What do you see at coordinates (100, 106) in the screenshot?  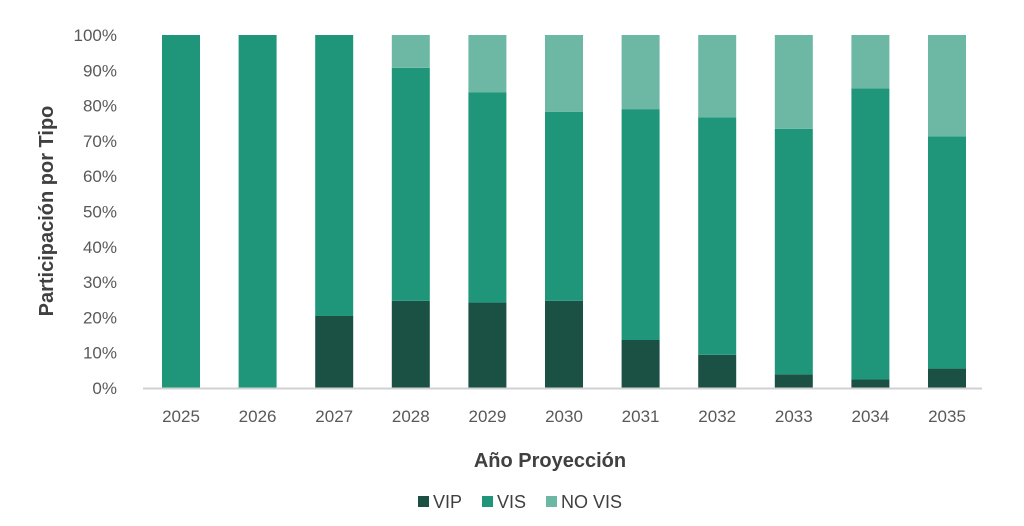 I see `y-tick-label: 80%` at bounding box center [100, 106].